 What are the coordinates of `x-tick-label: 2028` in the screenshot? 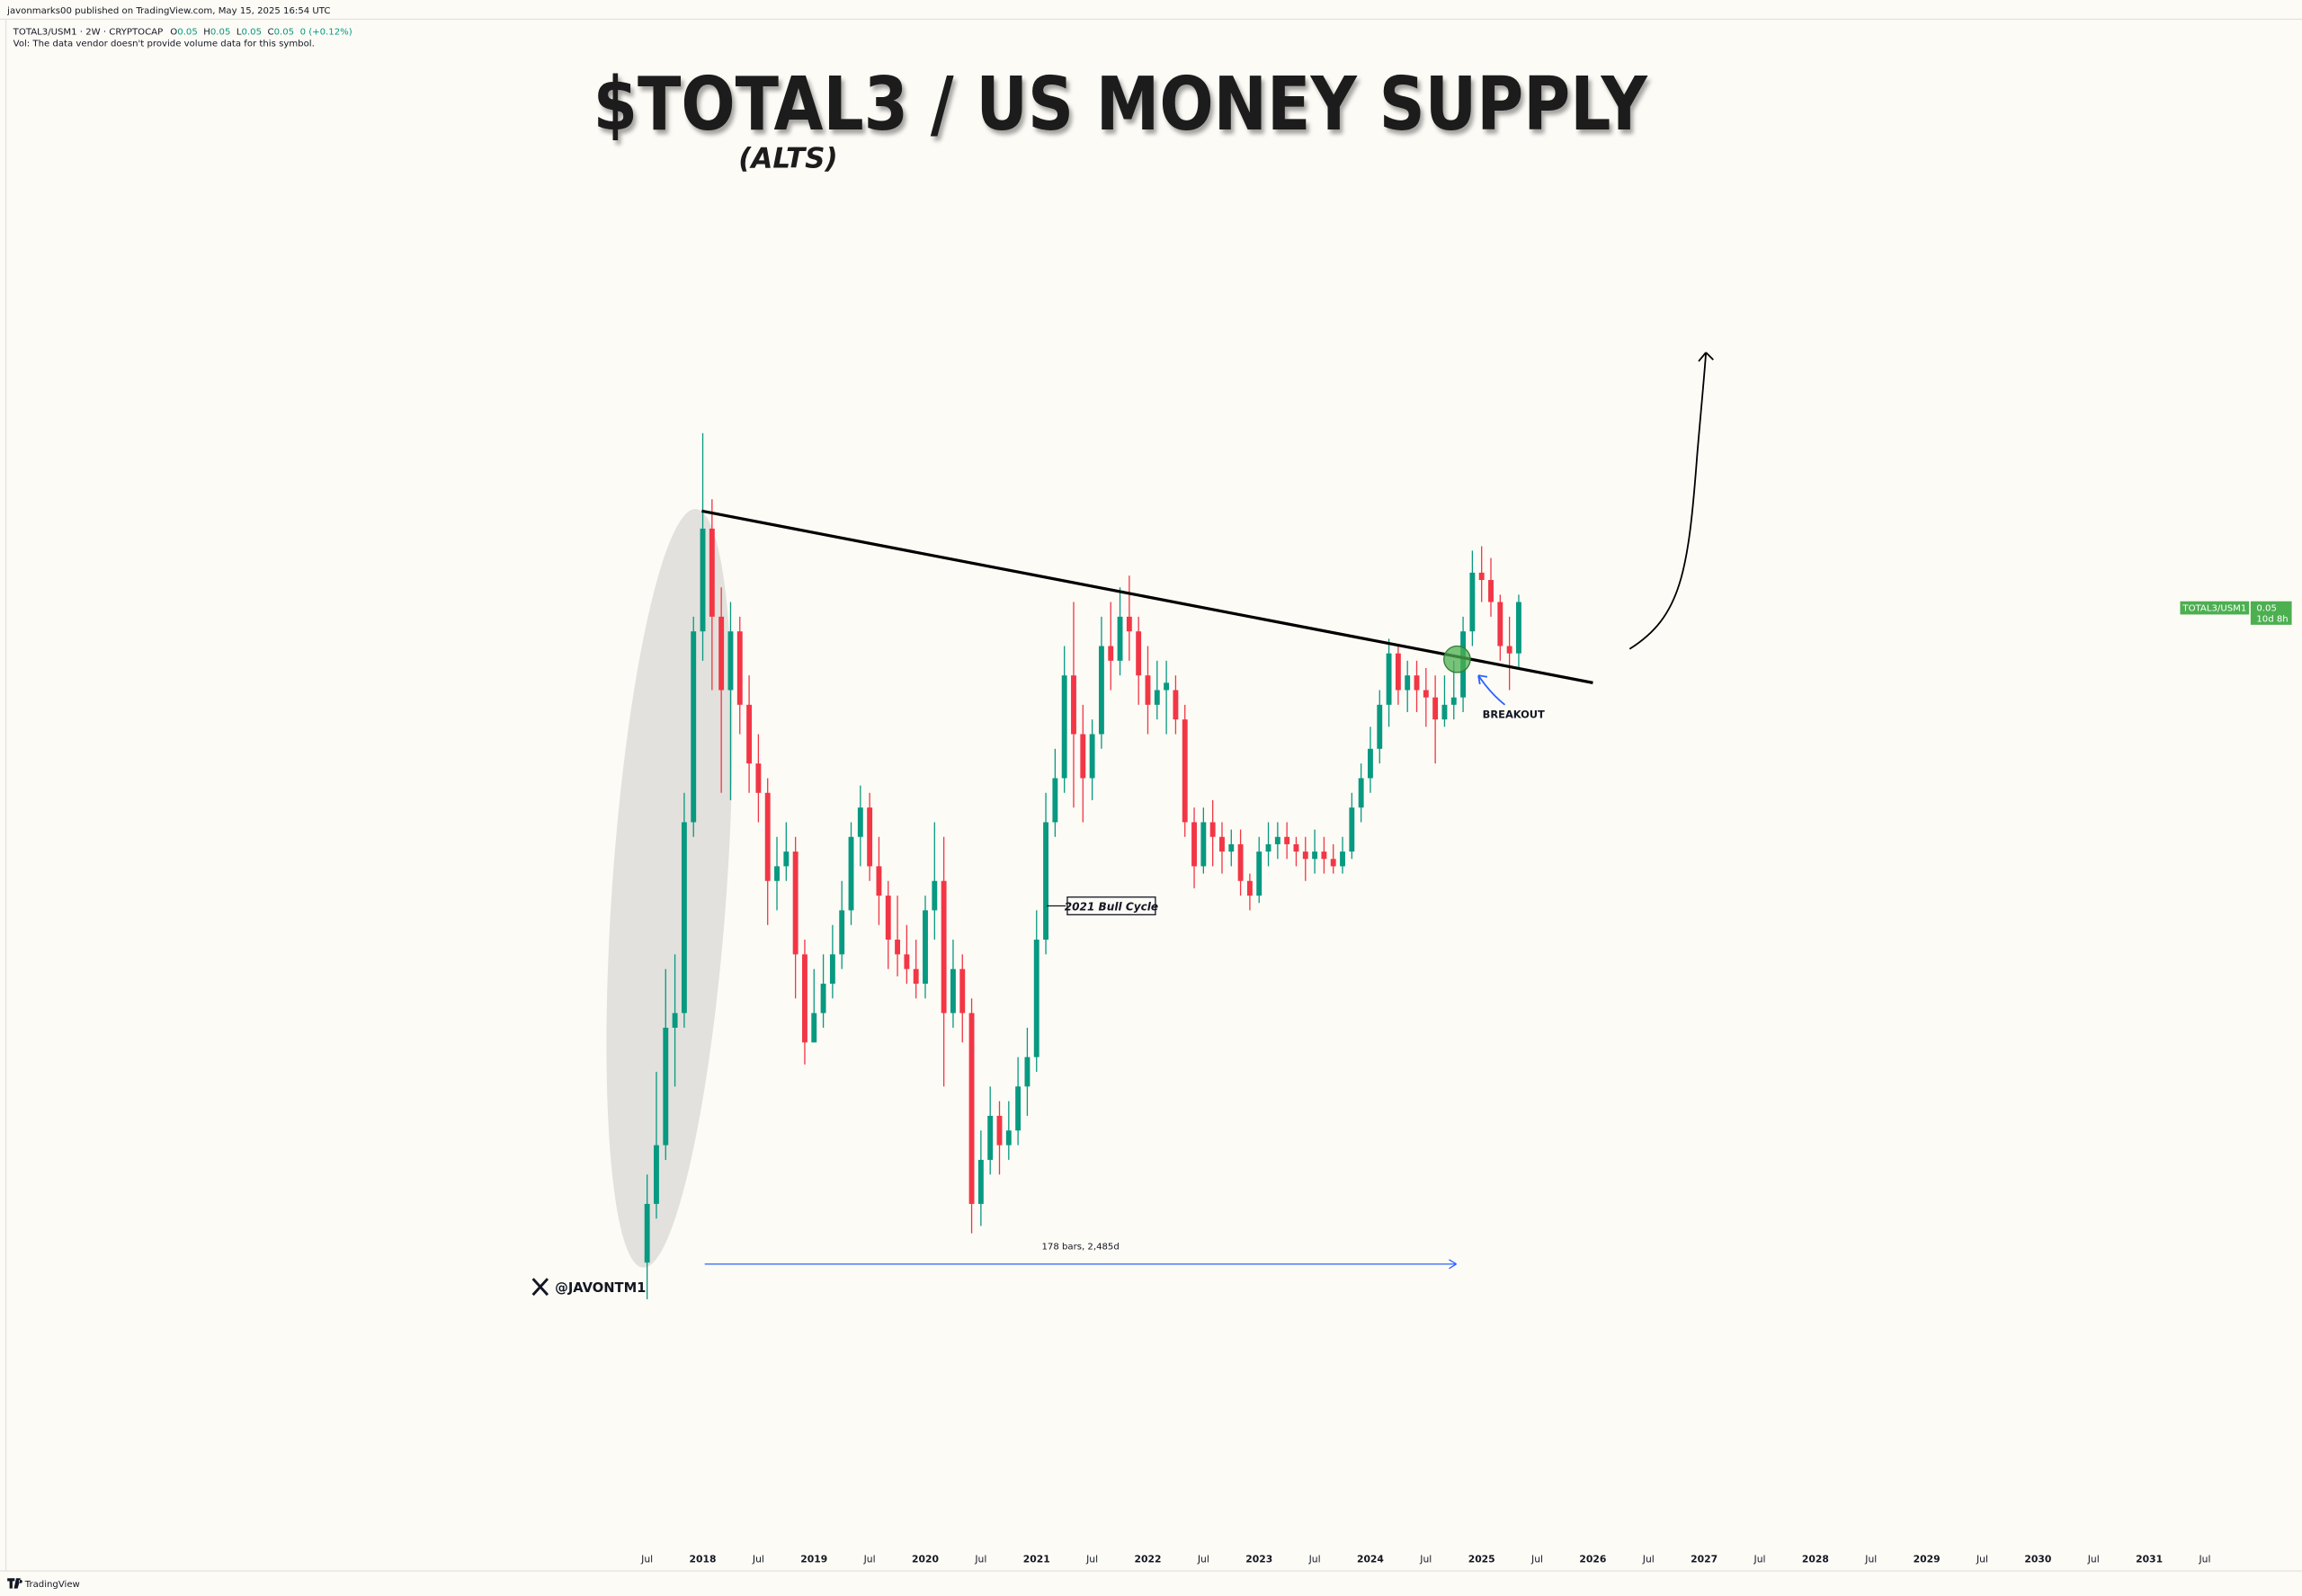 It's located at (1815, 1559).